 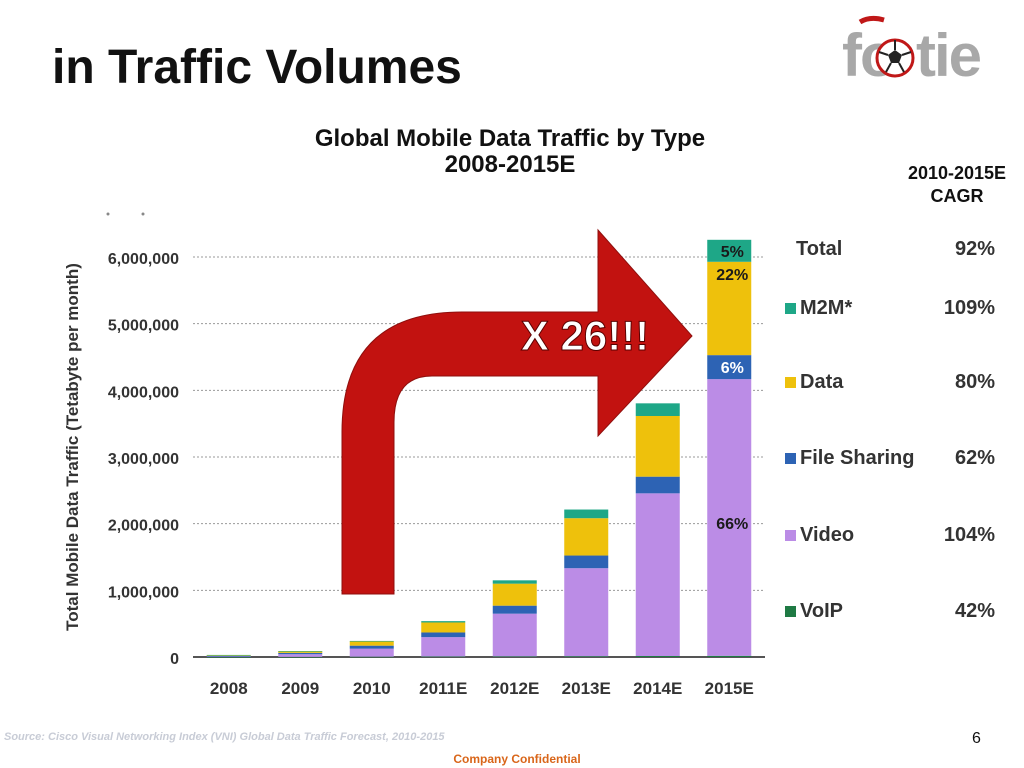 What do you see at coordinates (143, 526) in the screenshot?
I see `y-tick-label: 2,000,000` at bounding box center [143, 526].